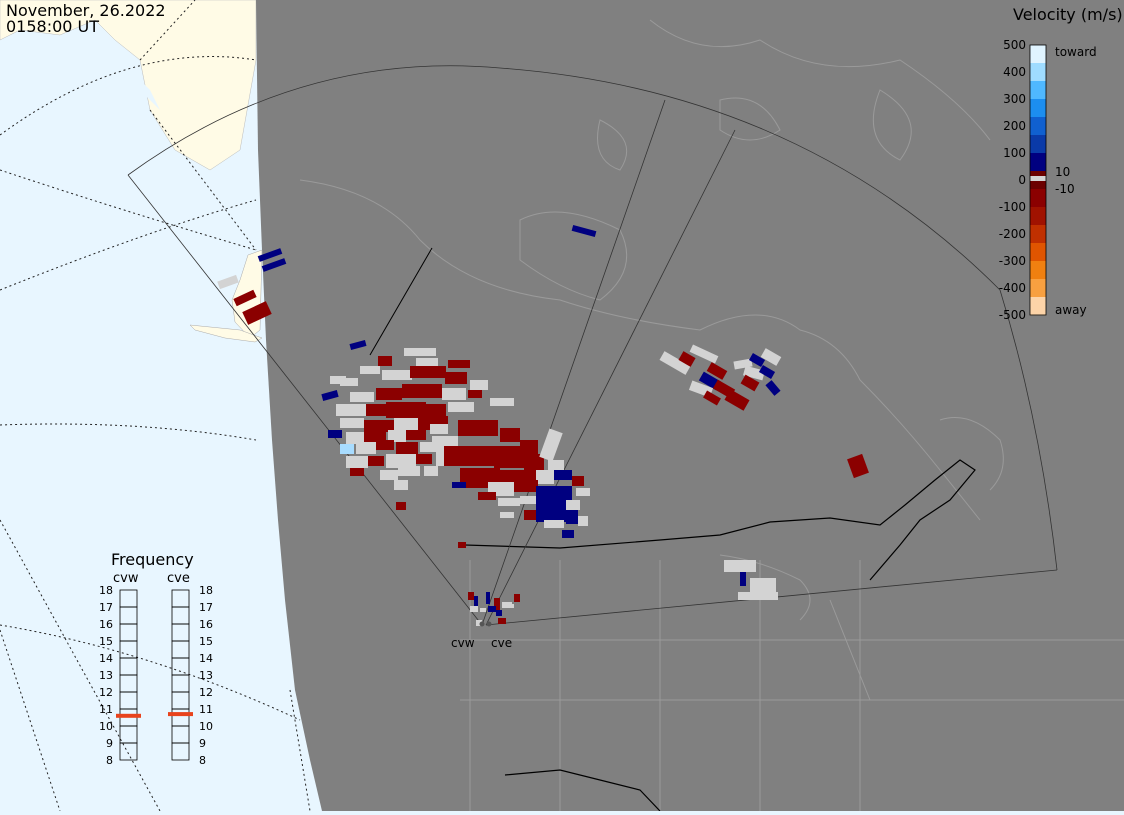  I want to click on frequency-scale-label: 18, so click(206, 590).